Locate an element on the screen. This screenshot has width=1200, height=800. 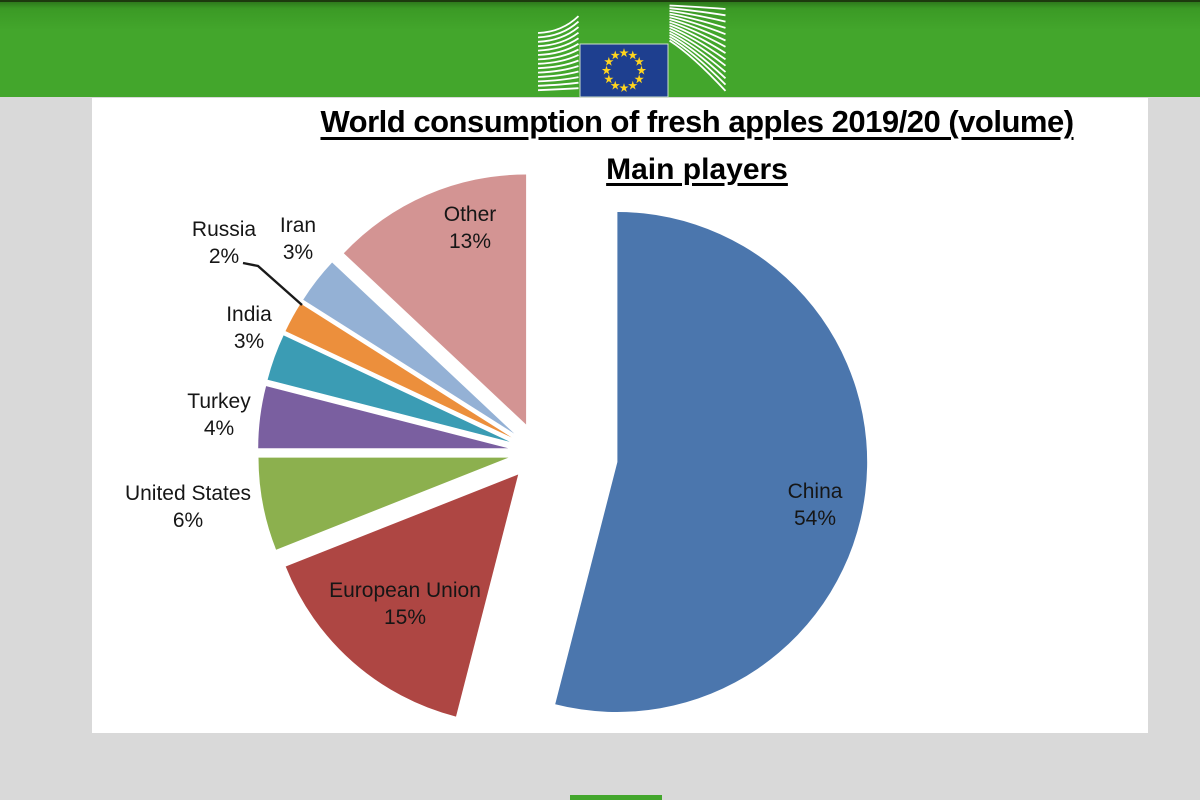
slice-label-percent: 54% is located at coordinates (815, 518).